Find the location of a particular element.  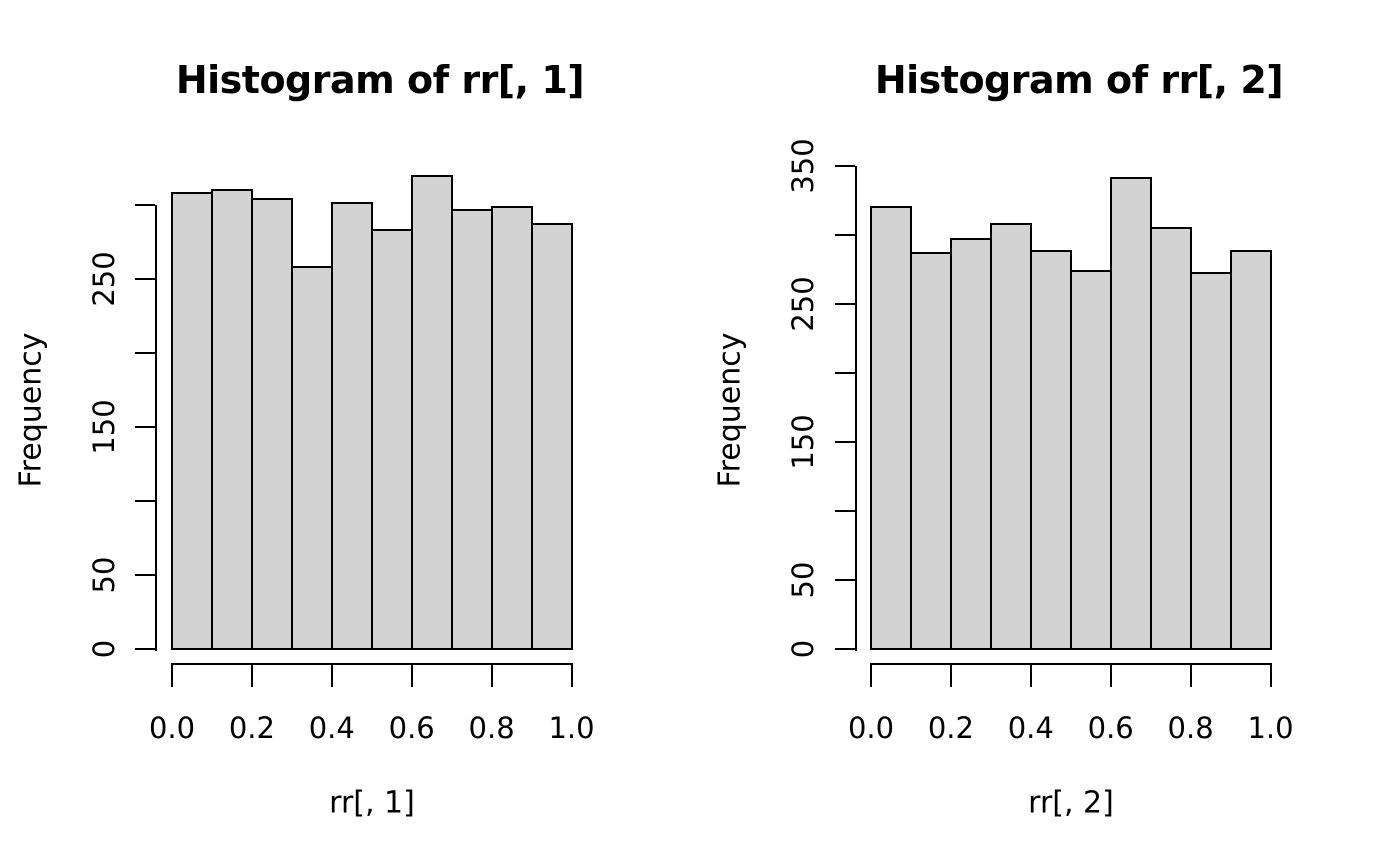

x-axis-label: rr[, 2] is located at coordinates (1071, 803).